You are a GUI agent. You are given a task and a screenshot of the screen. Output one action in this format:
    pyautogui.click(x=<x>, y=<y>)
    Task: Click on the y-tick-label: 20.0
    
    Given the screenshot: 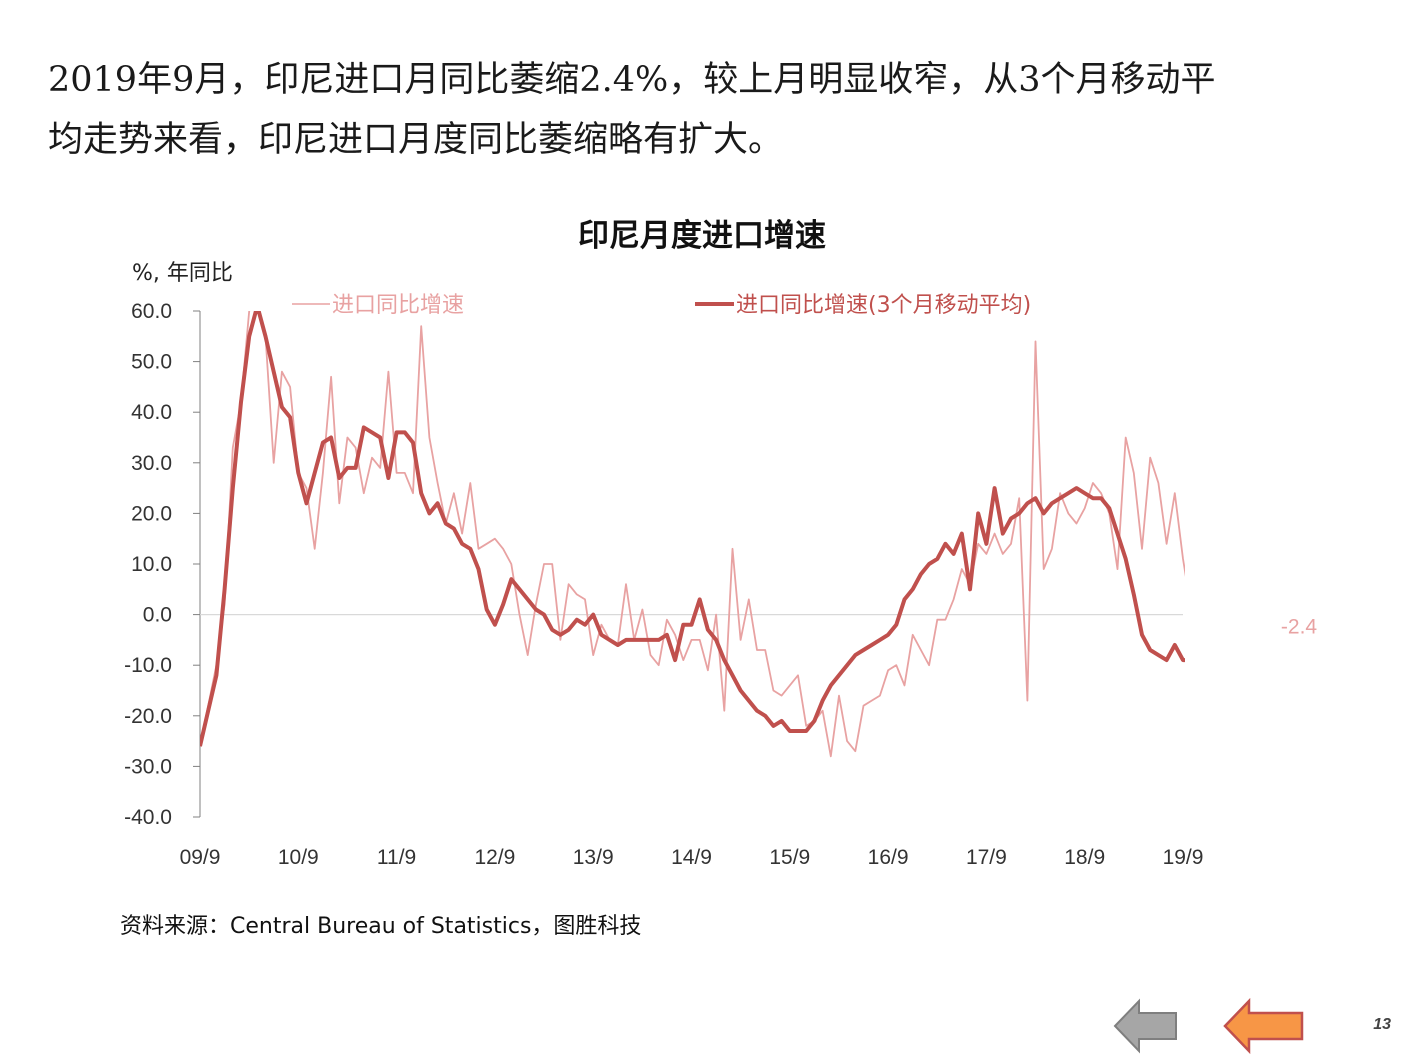 What is the action you would take?
    pyautogui.click(x=151, y=513)
    